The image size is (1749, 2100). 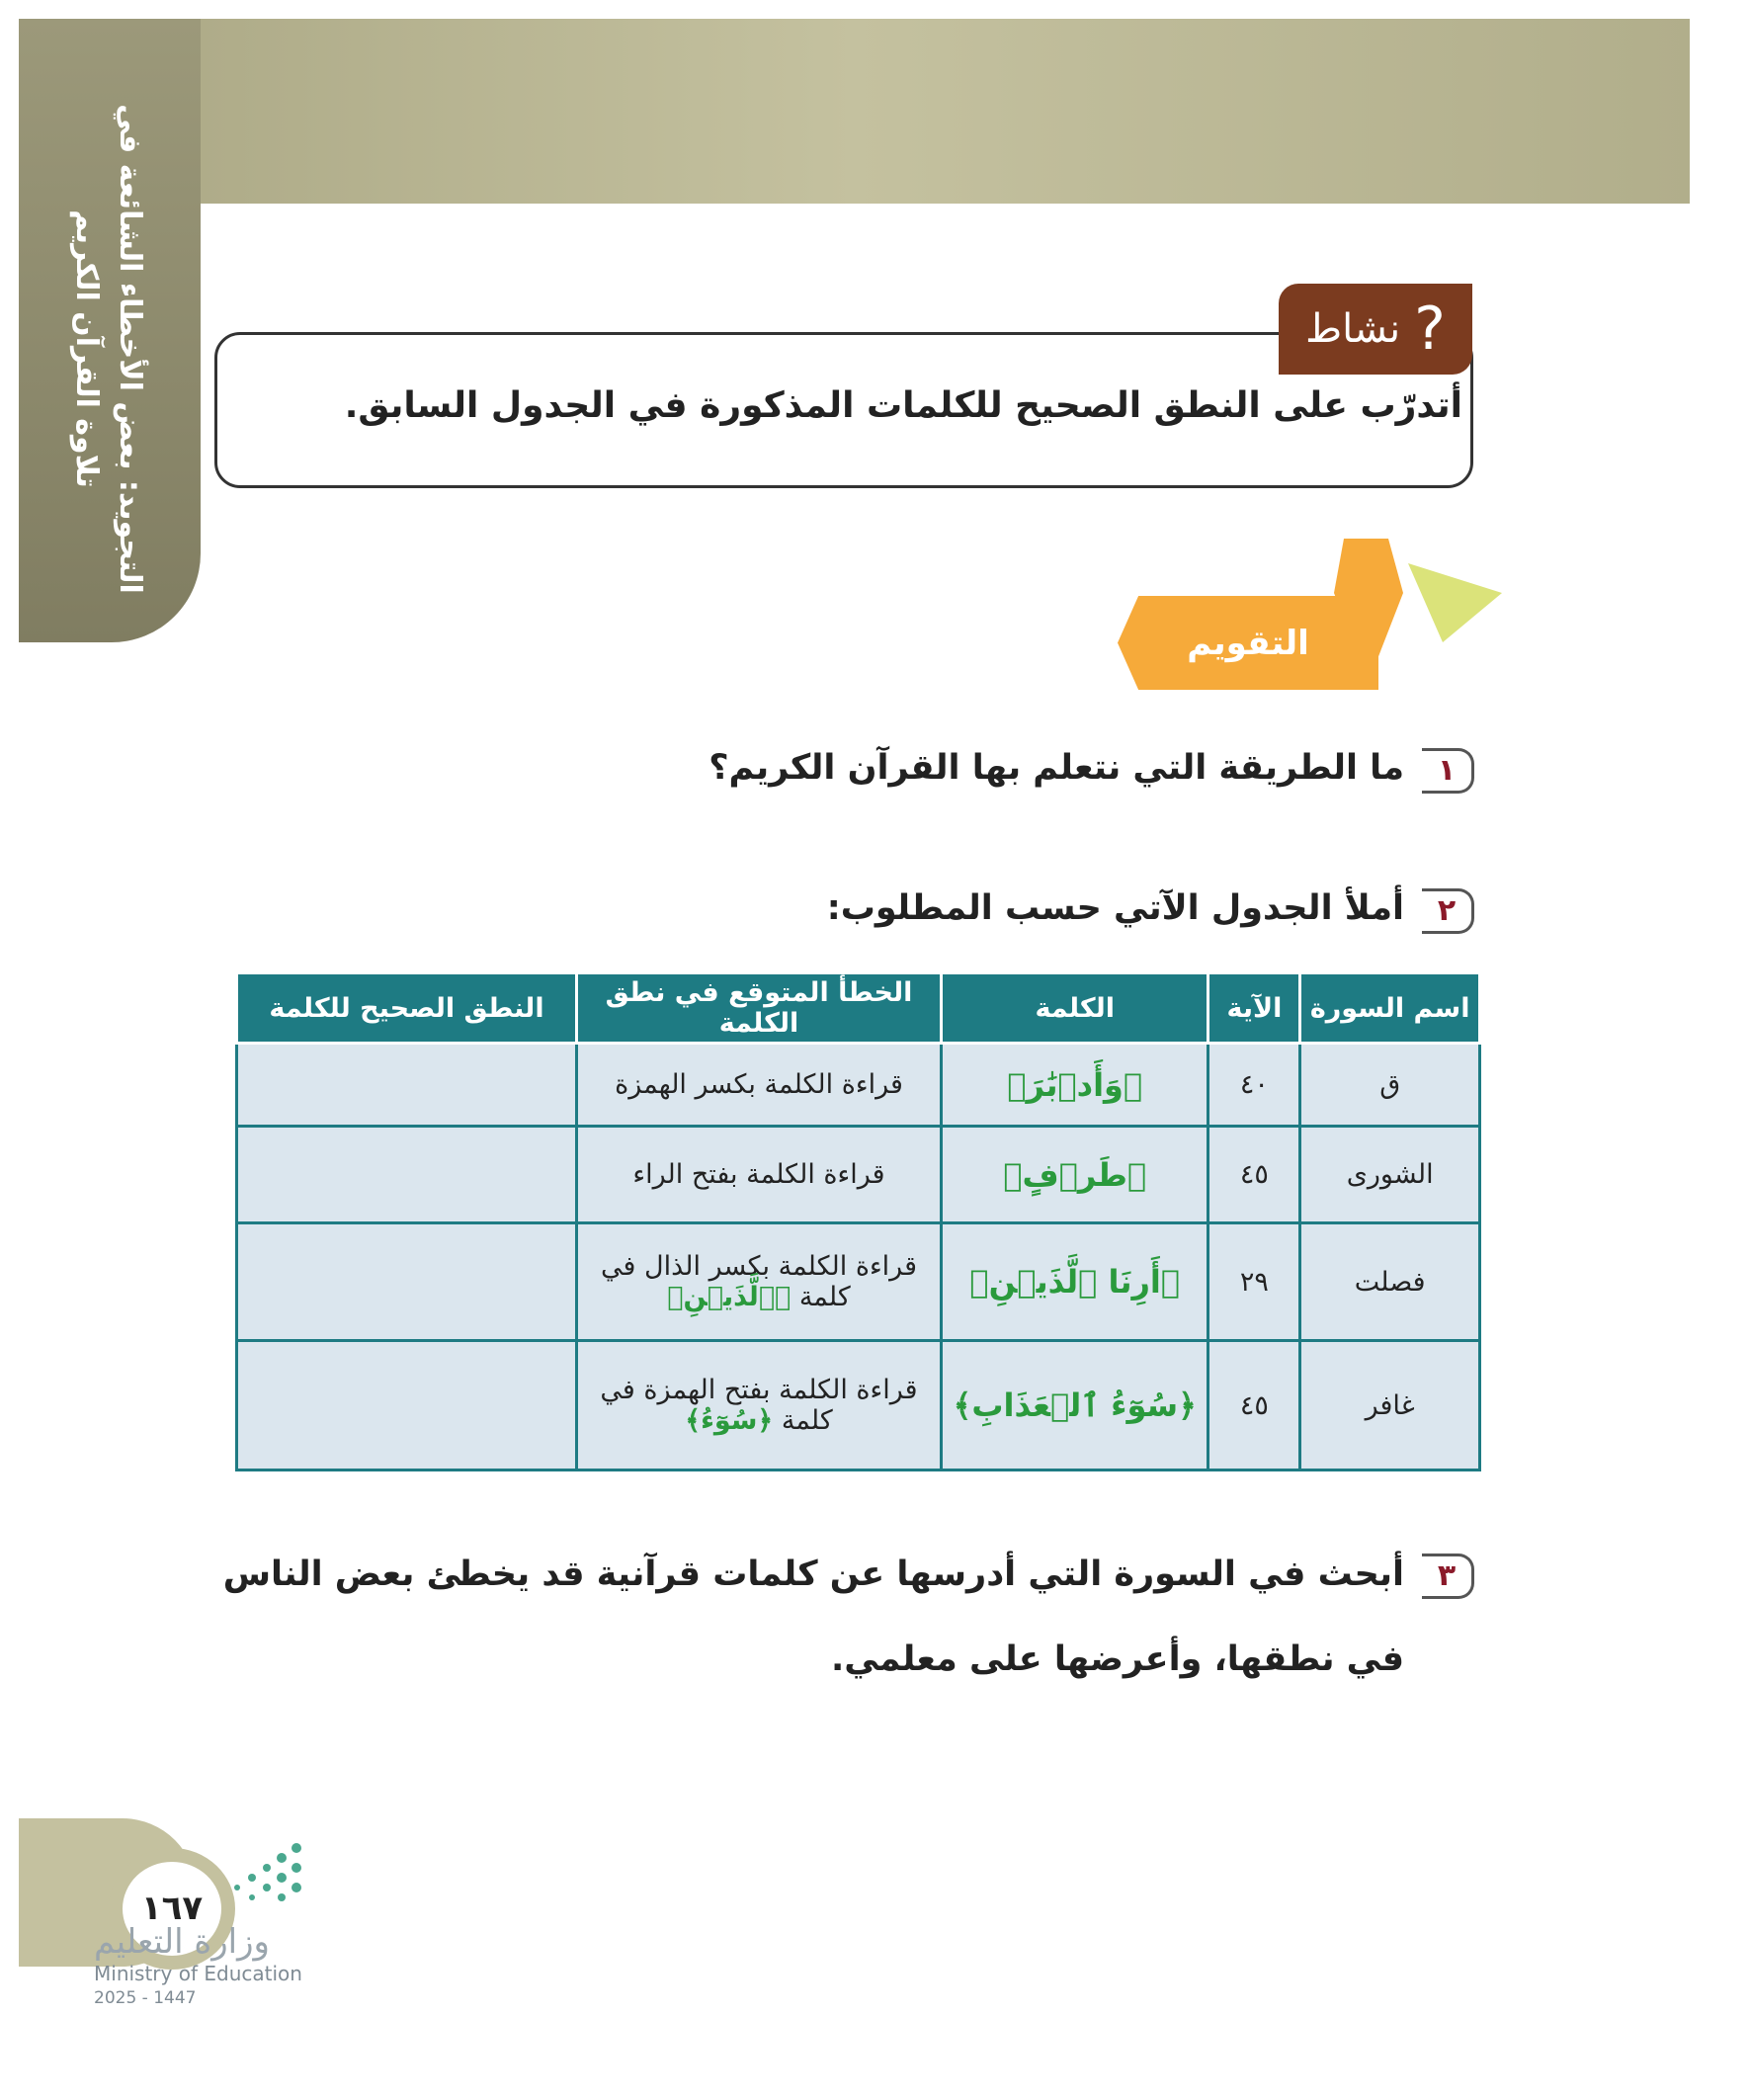 I want to click on paper, so click(x=1455, y=602).